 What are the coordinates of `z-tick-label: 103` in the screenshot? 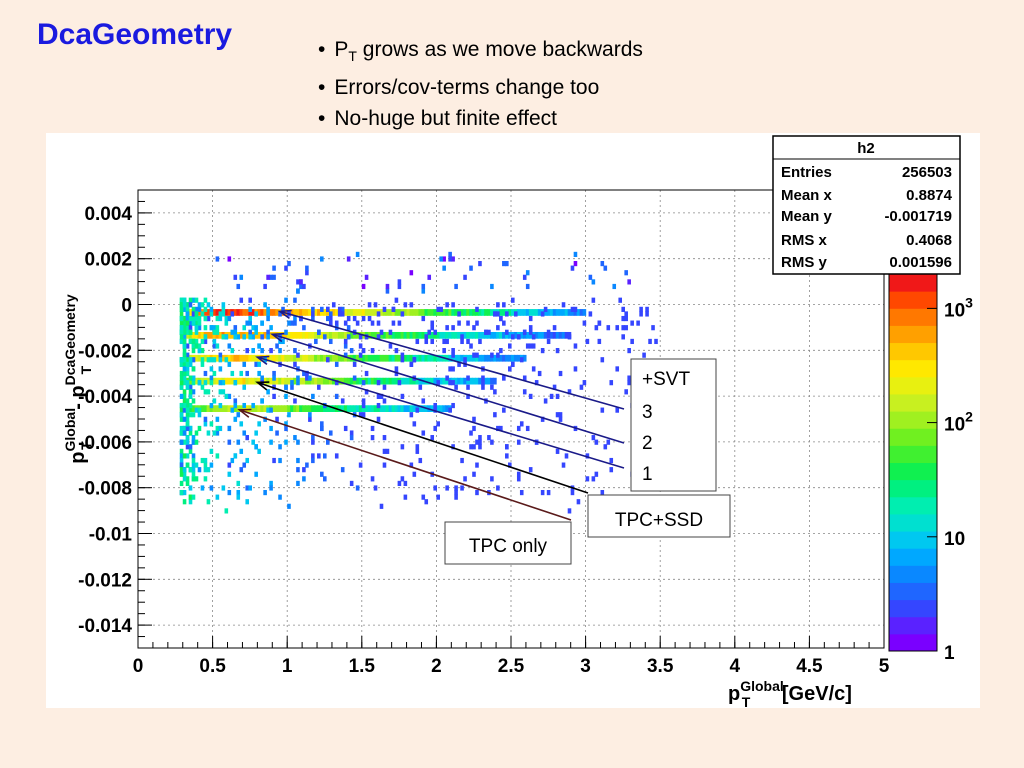 It's located at (958, 307).